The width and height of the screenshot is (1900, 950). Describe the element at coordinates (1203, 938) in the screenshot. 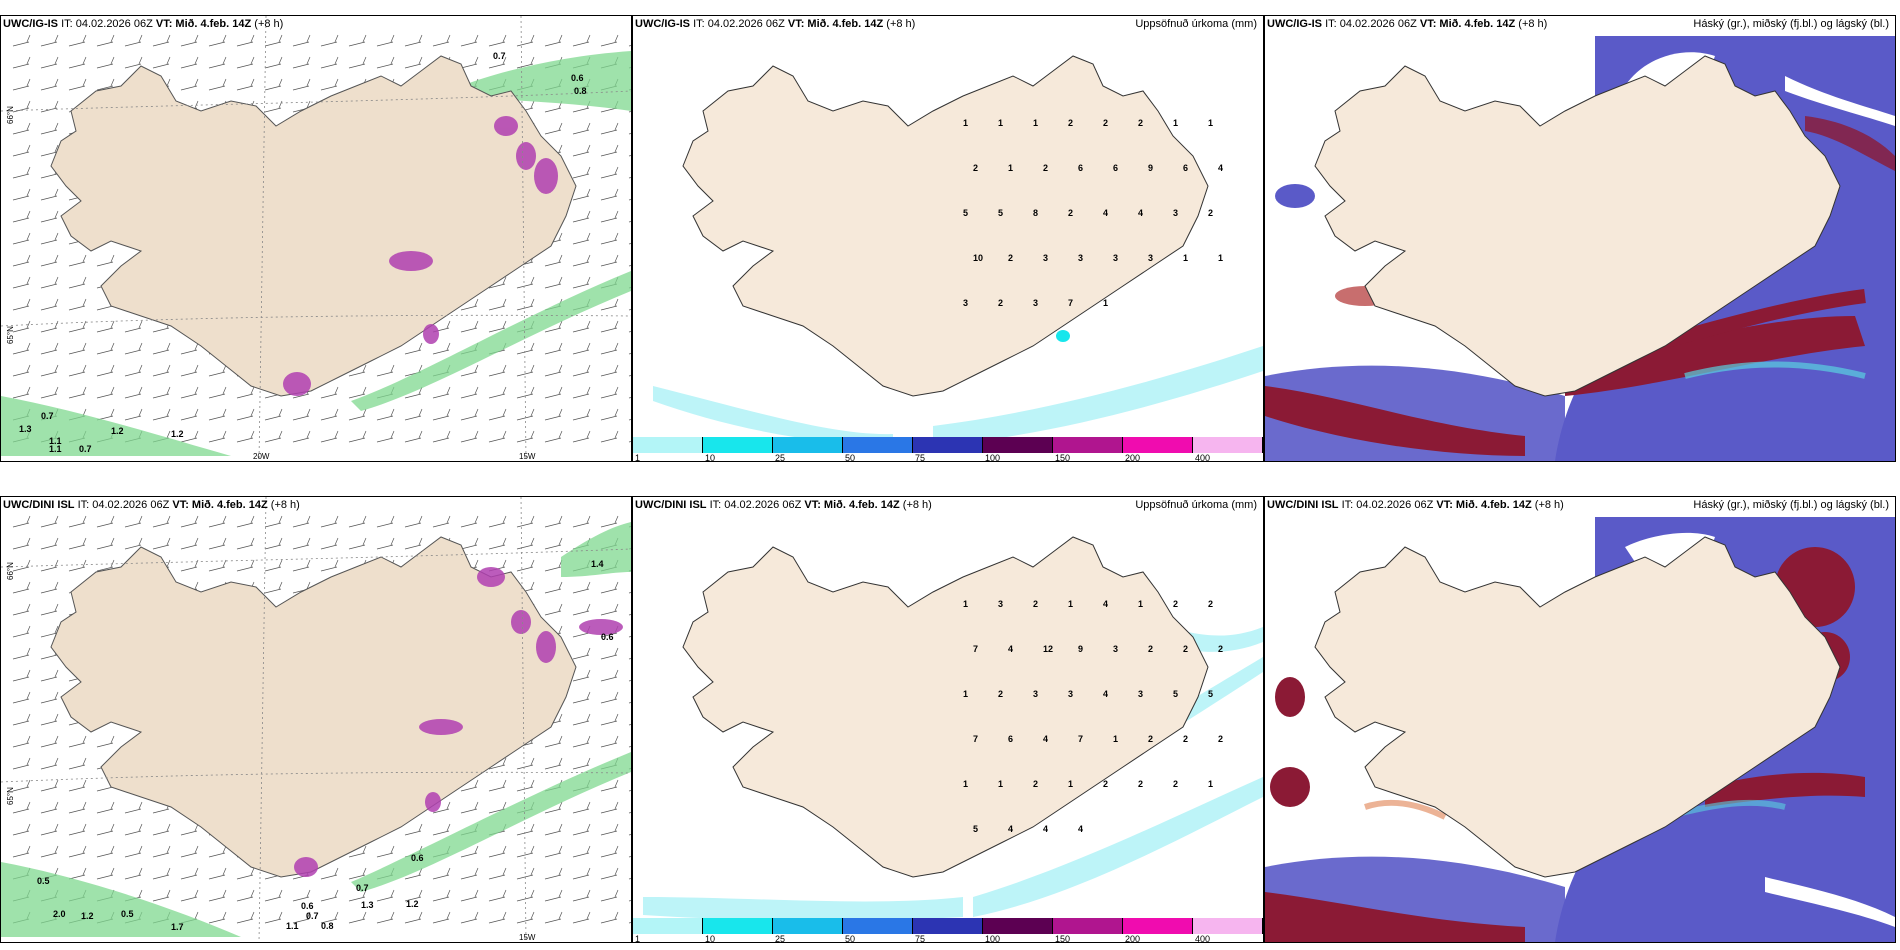

I see `colorbar-tick-label: 400` at that location.